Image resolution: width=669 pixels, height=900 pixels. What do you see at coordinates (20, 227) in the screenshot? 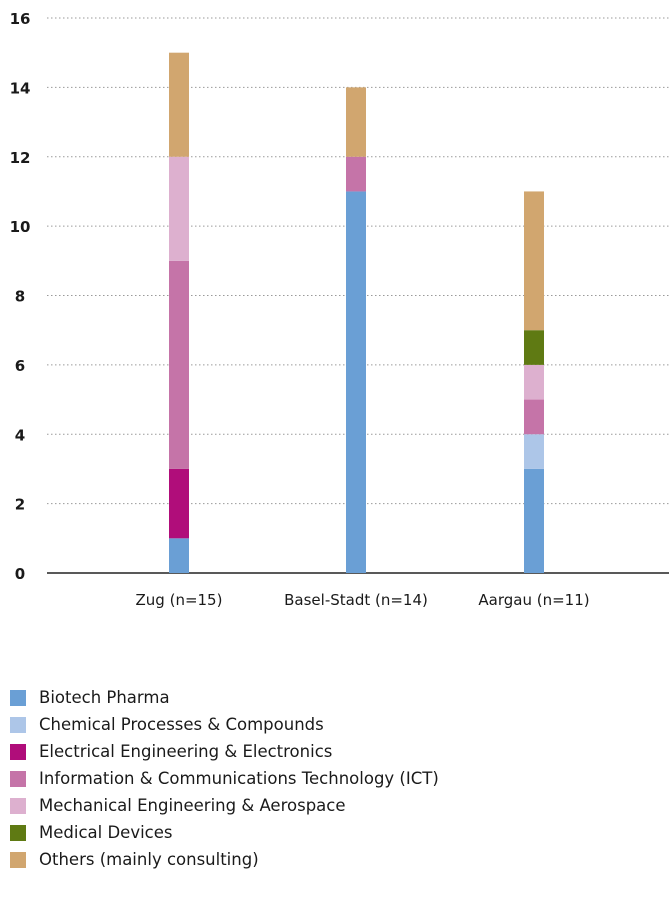
I see `y-tick-label: 10` at bounding box center [20, 227].